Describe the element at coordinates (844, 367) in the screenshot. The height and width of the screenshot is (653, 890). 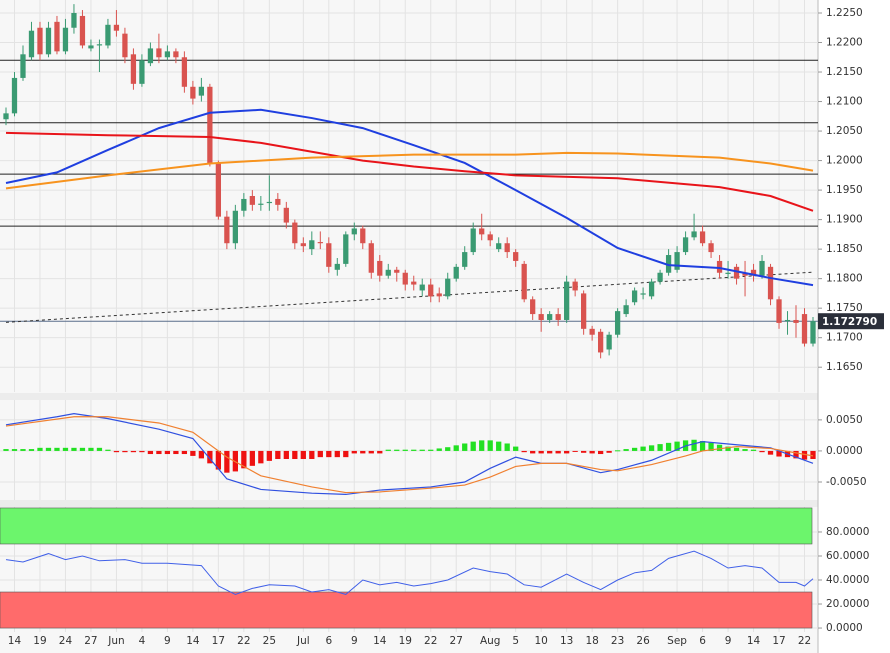
I see `y-tick-label: 1.1650` at that location.